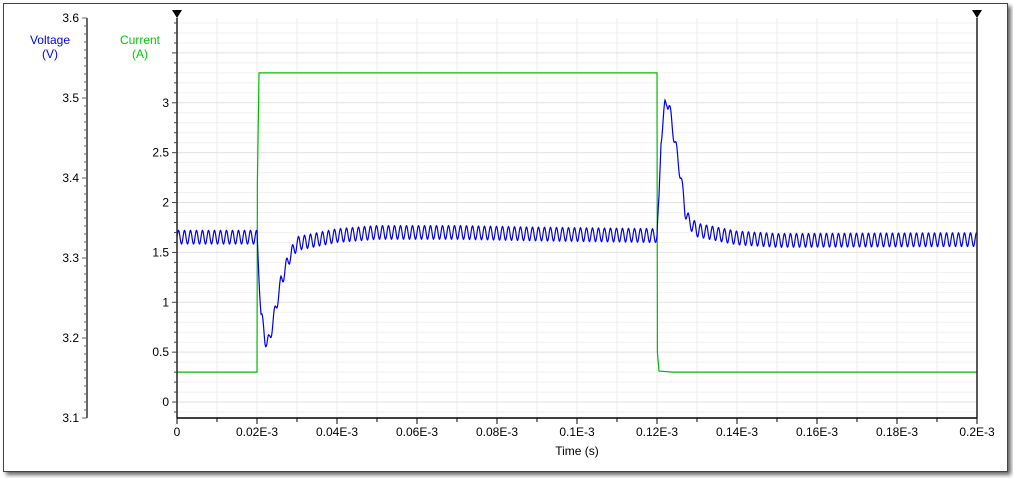 This screenshot has width=1013, height=478. What do you see at coordinates (160, 252) in the screenshot?
I see `current-tick-label: 1.5` at bounding box center [160, 252].